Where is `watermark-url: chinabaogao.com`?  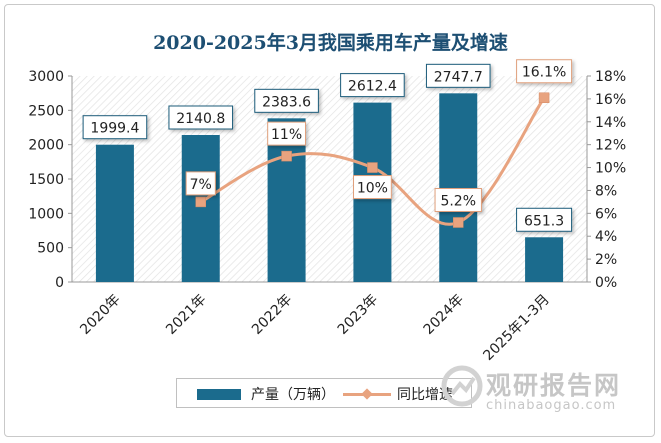
watermark-url: chinabaogao.com is located at coordinates (551, 405).